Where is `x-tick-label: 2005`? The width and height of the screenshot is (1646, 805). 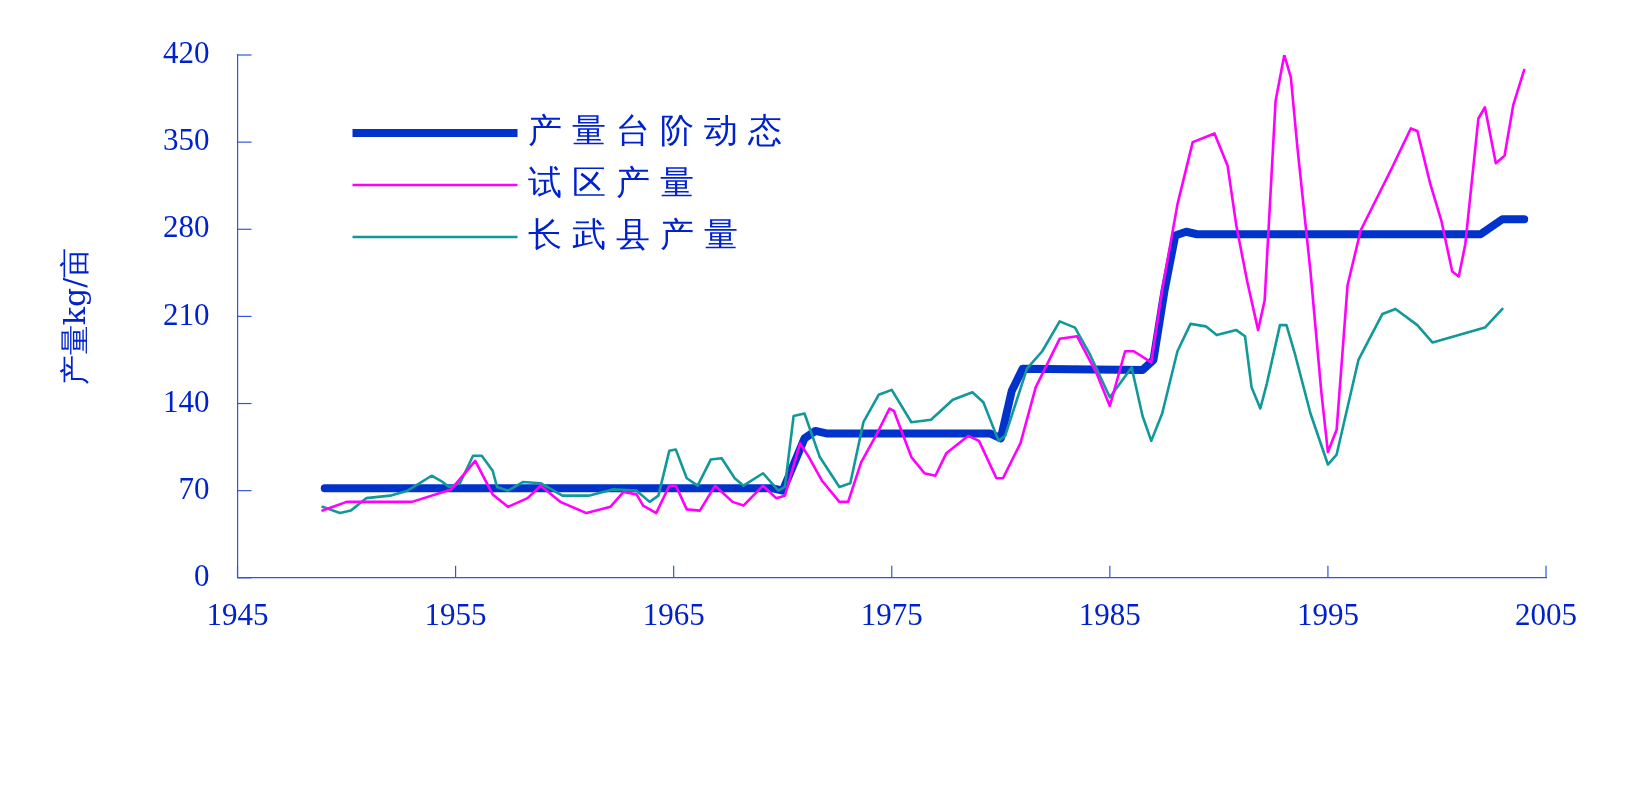
x-tick-label: 2005 is located at coordinates (1546, 614).